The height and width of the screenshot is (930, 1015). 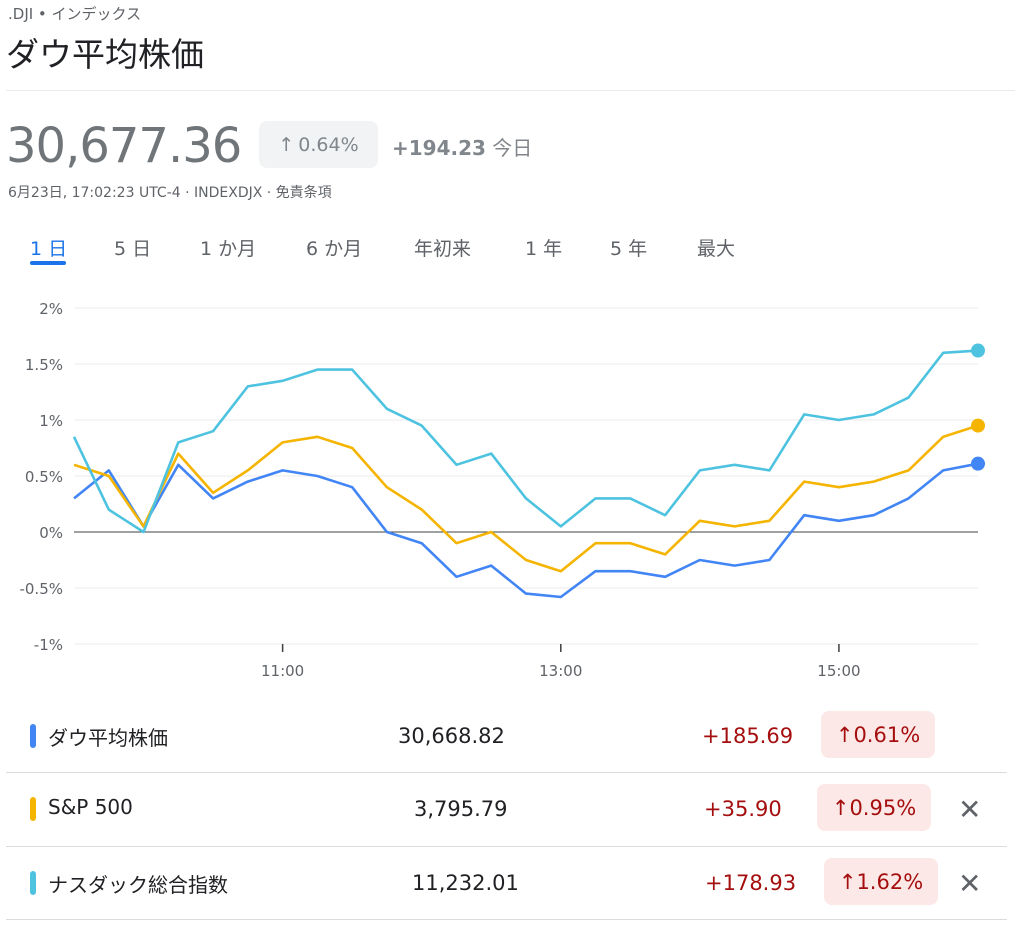 I want to click on row-name: S&P 500, so click(x=90, y=807).